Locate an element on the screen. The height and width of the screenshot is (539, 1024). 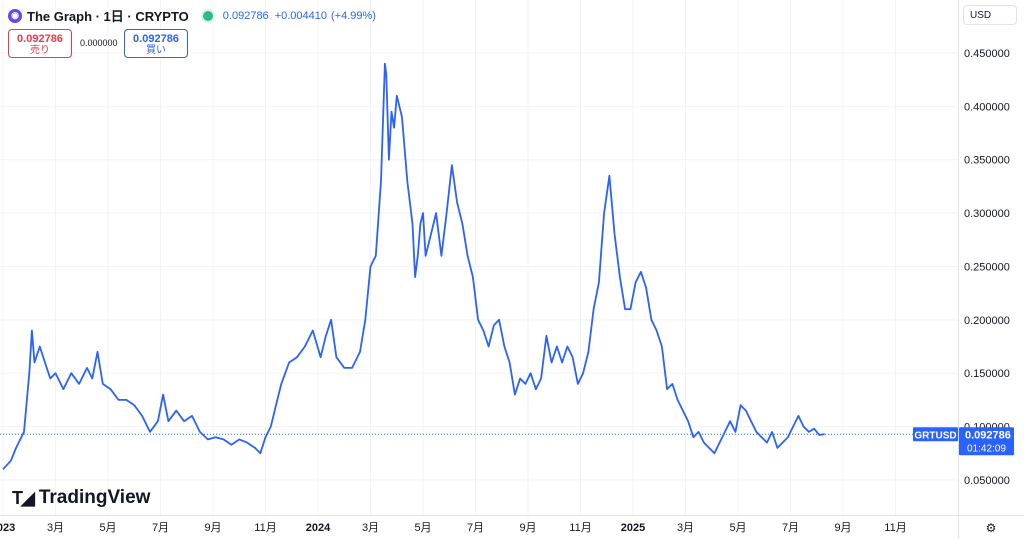
tradingview-logo-icon: T◢ is located at coordinates (23, 497).